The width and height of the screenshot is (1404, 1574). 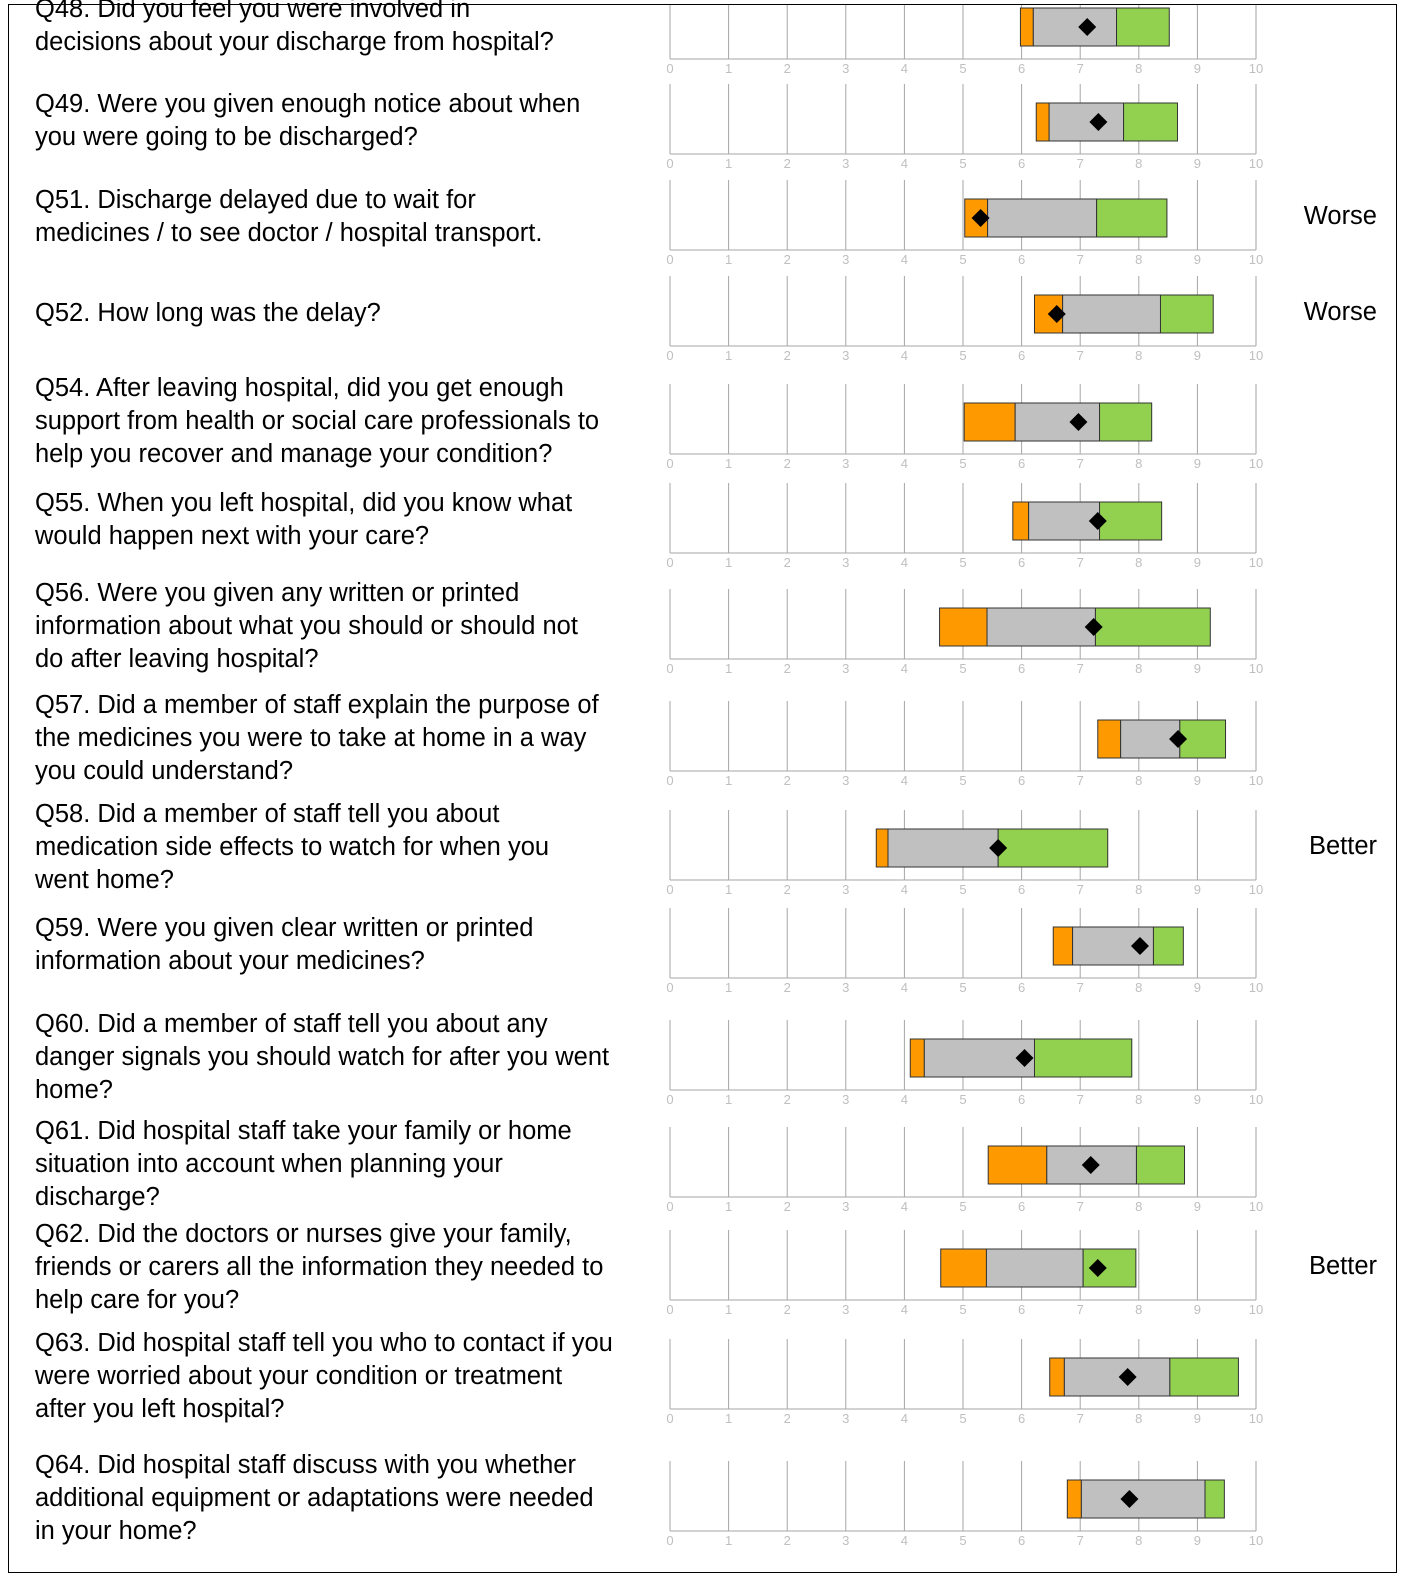 I want to click on comparison-verdict: Worse, so click(x=1340, y=216).